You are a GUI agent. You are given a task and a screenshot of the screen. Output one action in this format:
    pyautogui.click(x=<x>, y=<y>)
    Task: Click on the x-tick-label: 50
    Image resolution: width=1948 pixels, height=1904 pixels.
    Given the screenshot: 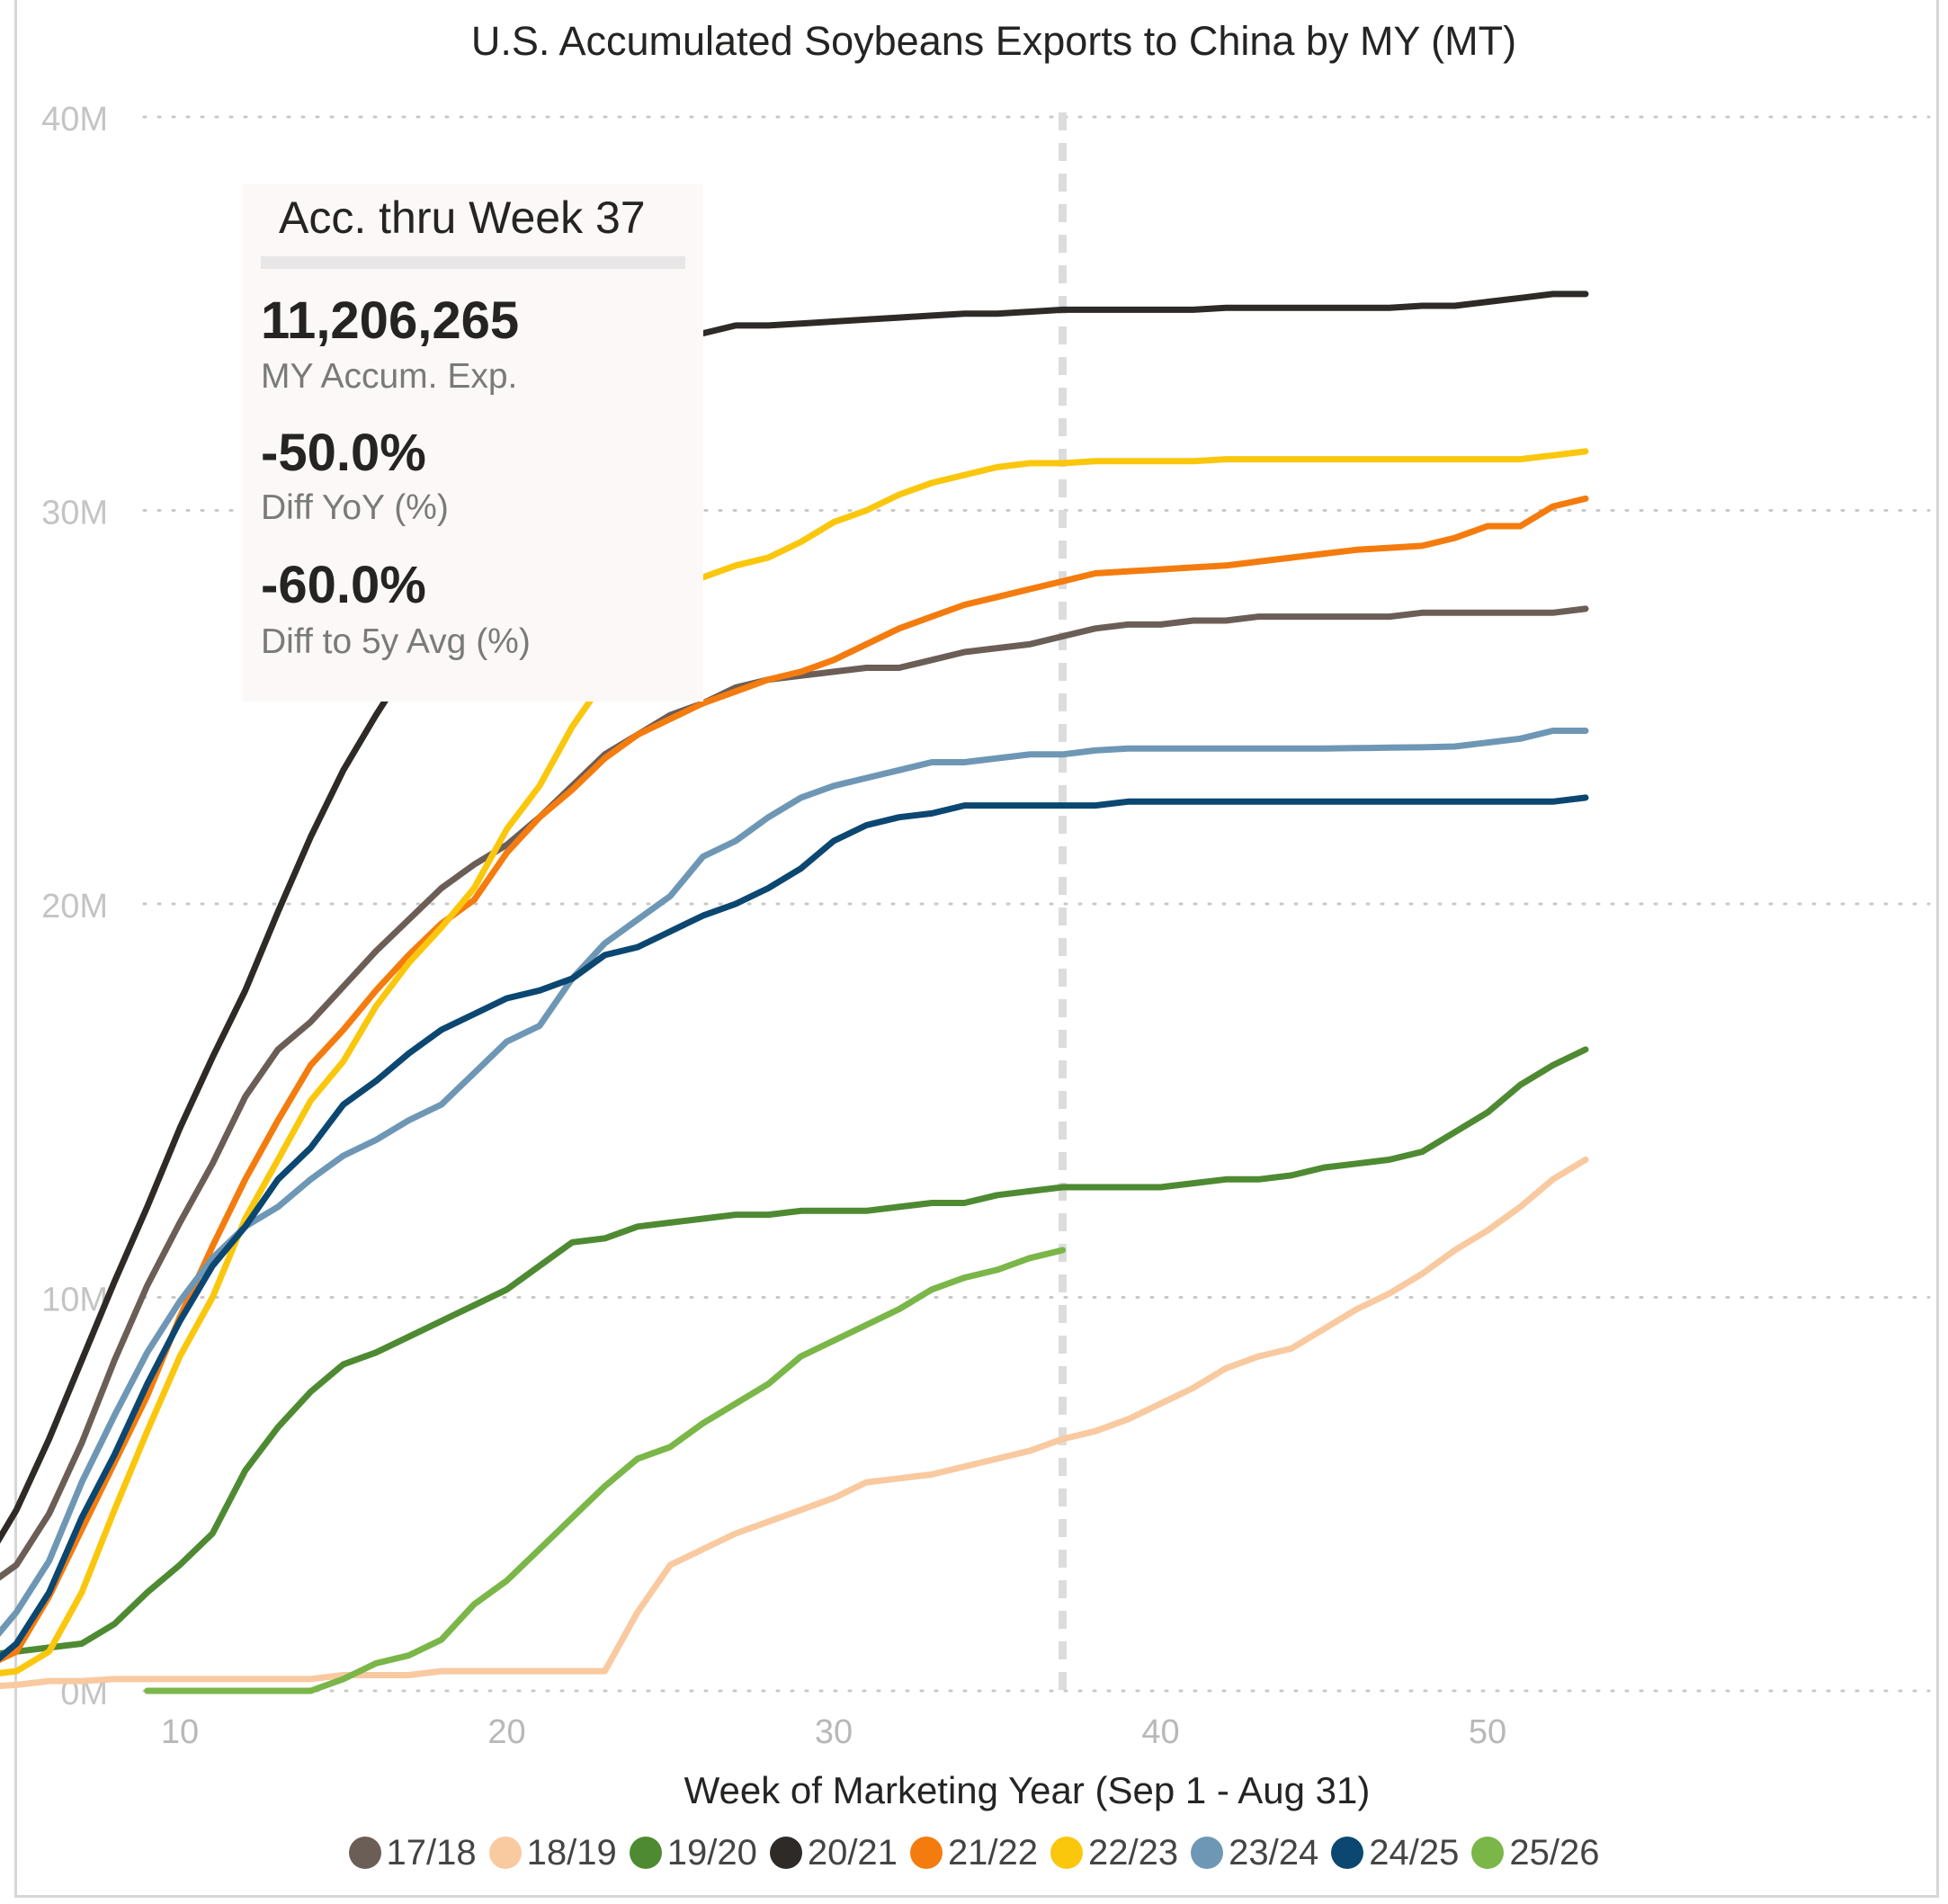 What is the action you would take?
    pyautogui.click(x=1487, y=1732)
    